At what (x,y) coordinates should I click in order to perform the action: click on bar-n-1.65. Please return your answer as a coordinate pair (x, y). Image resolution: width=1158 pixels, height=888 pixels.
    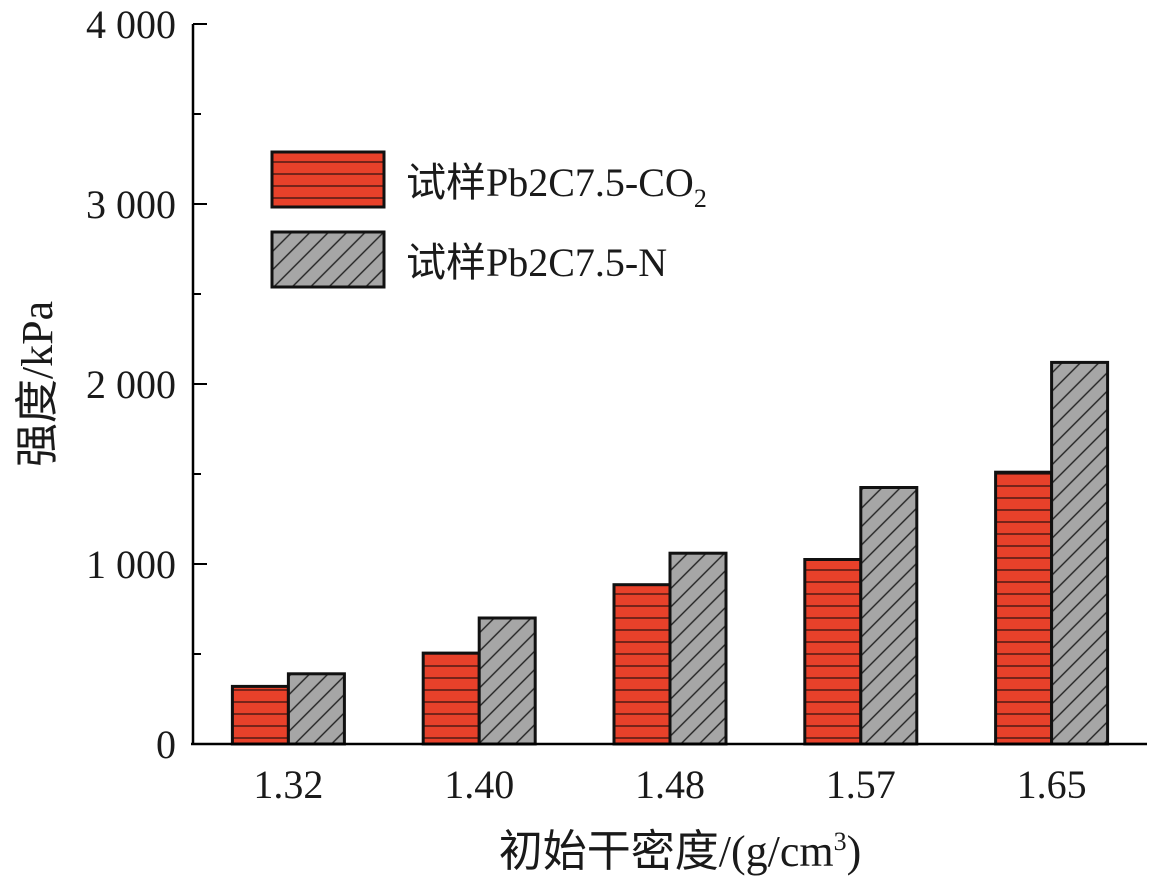
    Looking at the image, I should click on (1080, 553).